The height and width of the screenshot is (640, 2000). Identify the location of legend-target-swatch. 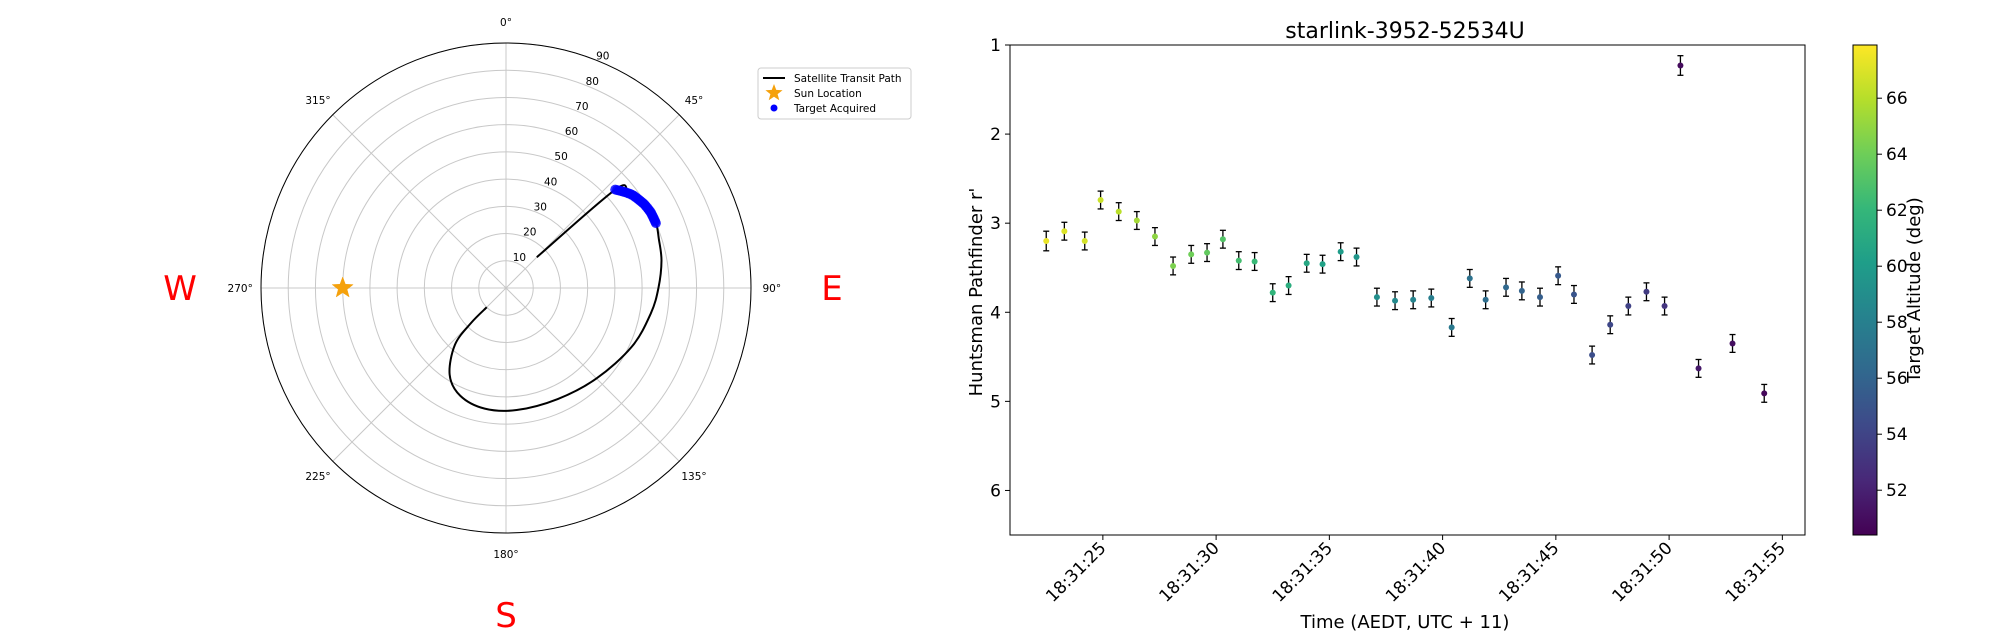
(774, 108).